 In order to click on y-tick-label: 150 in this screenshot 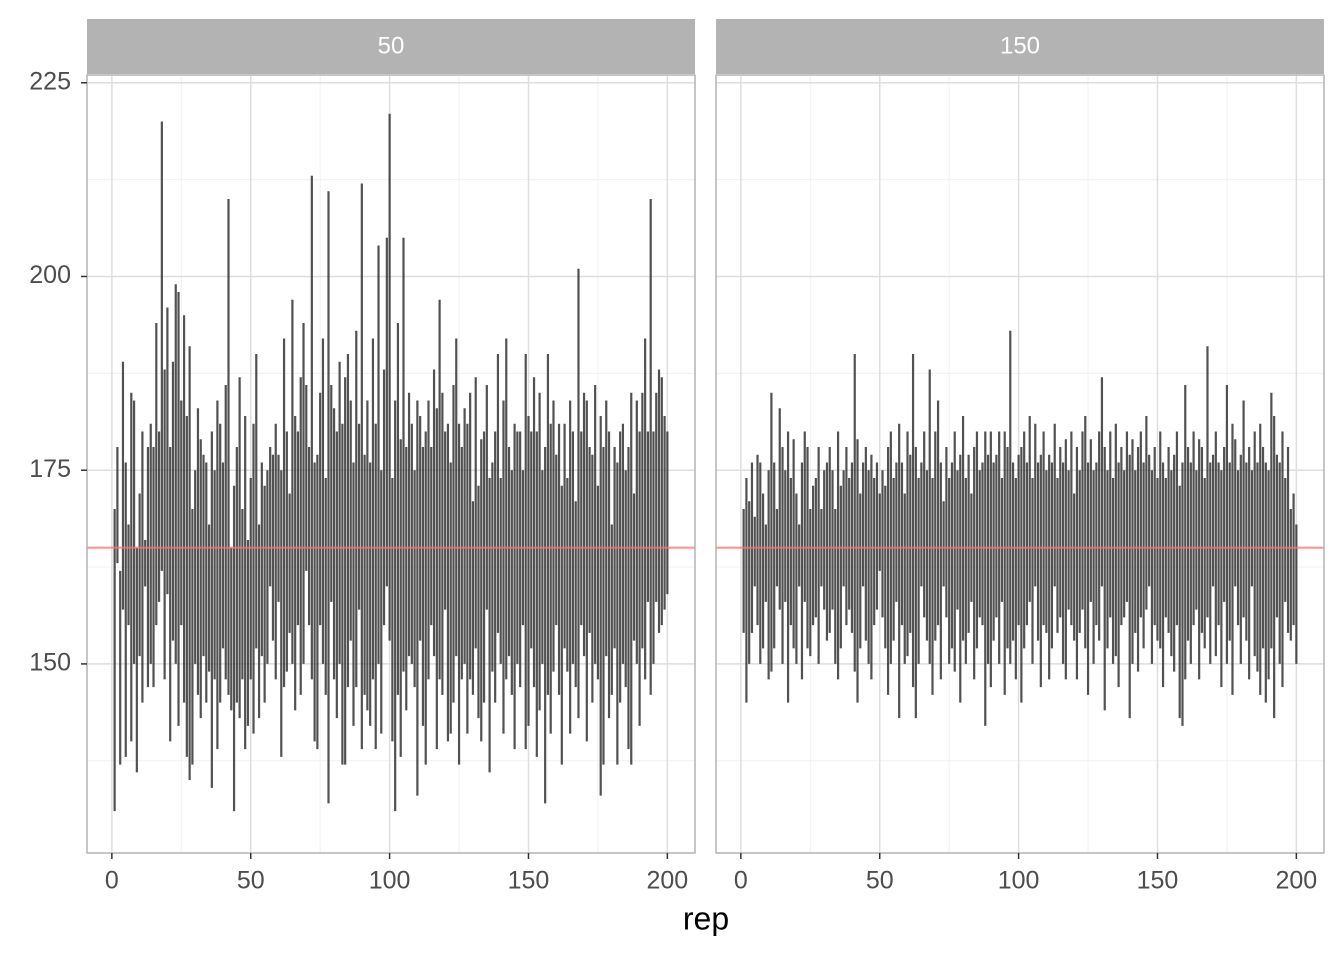, I will do `click(50, 663)`.